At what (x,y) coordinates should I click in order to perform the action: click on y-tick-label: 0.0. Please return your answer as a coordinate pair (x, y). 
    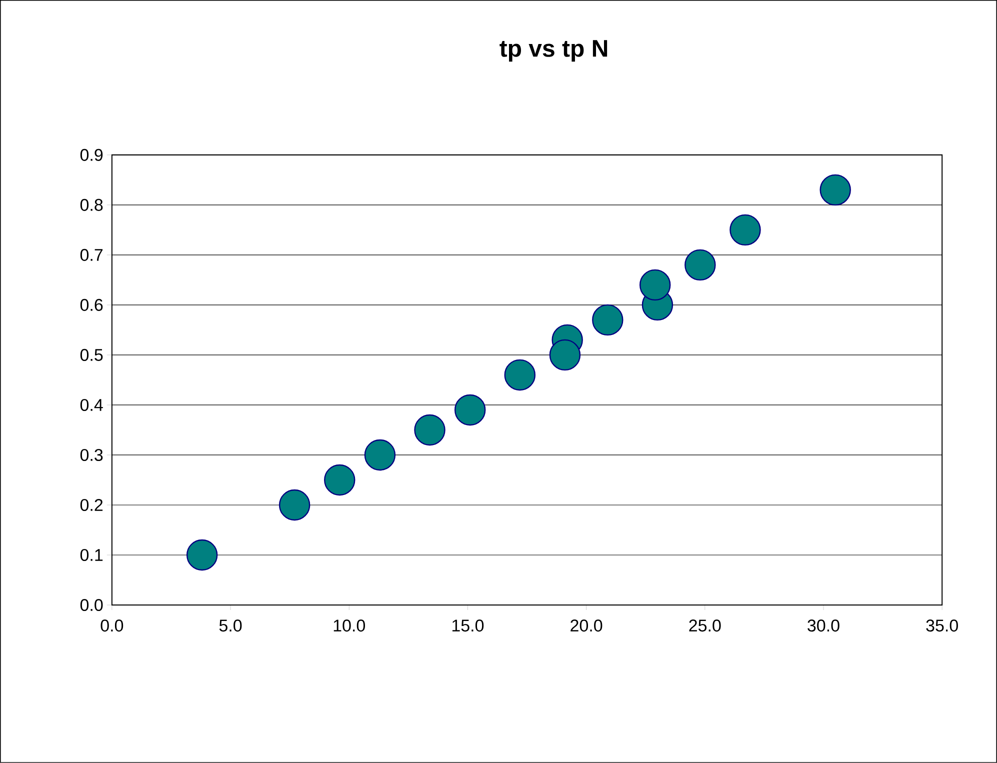
    Looking at the image, I should click on (91, 605).